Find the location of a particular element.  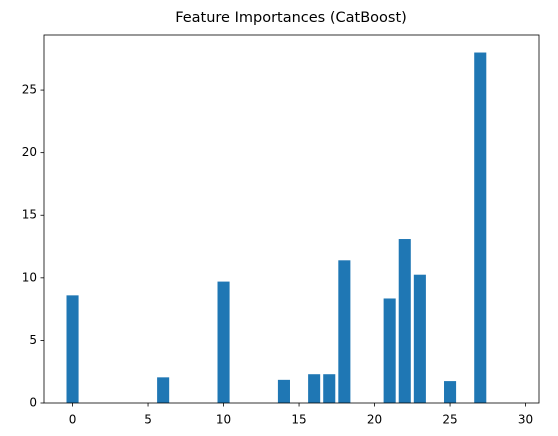

x-tick-label: 10 is located at coordinates (223, 420).